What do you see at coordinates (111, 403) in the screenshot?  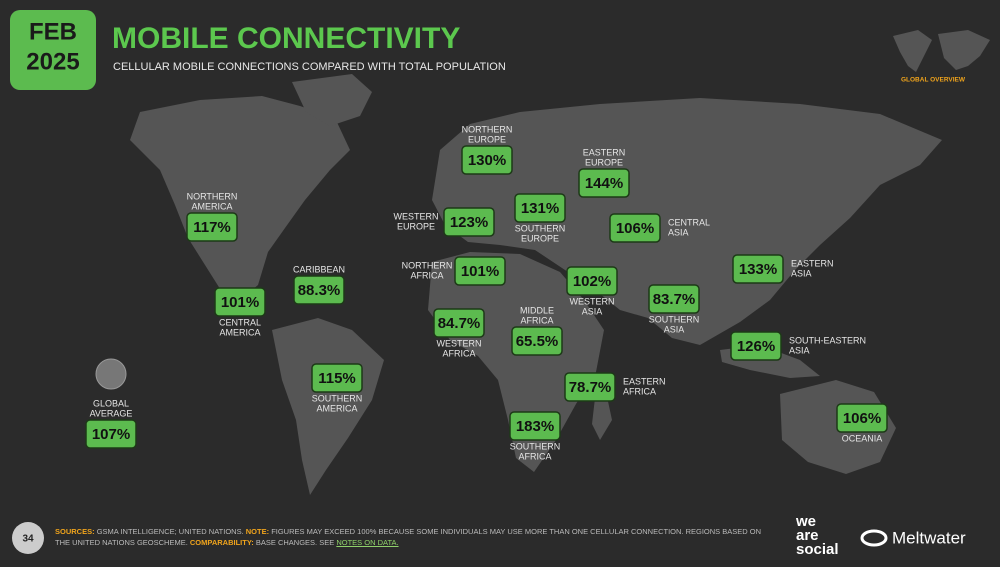 I see `region-name: GLOBAL` at bounding box center [111, 403].